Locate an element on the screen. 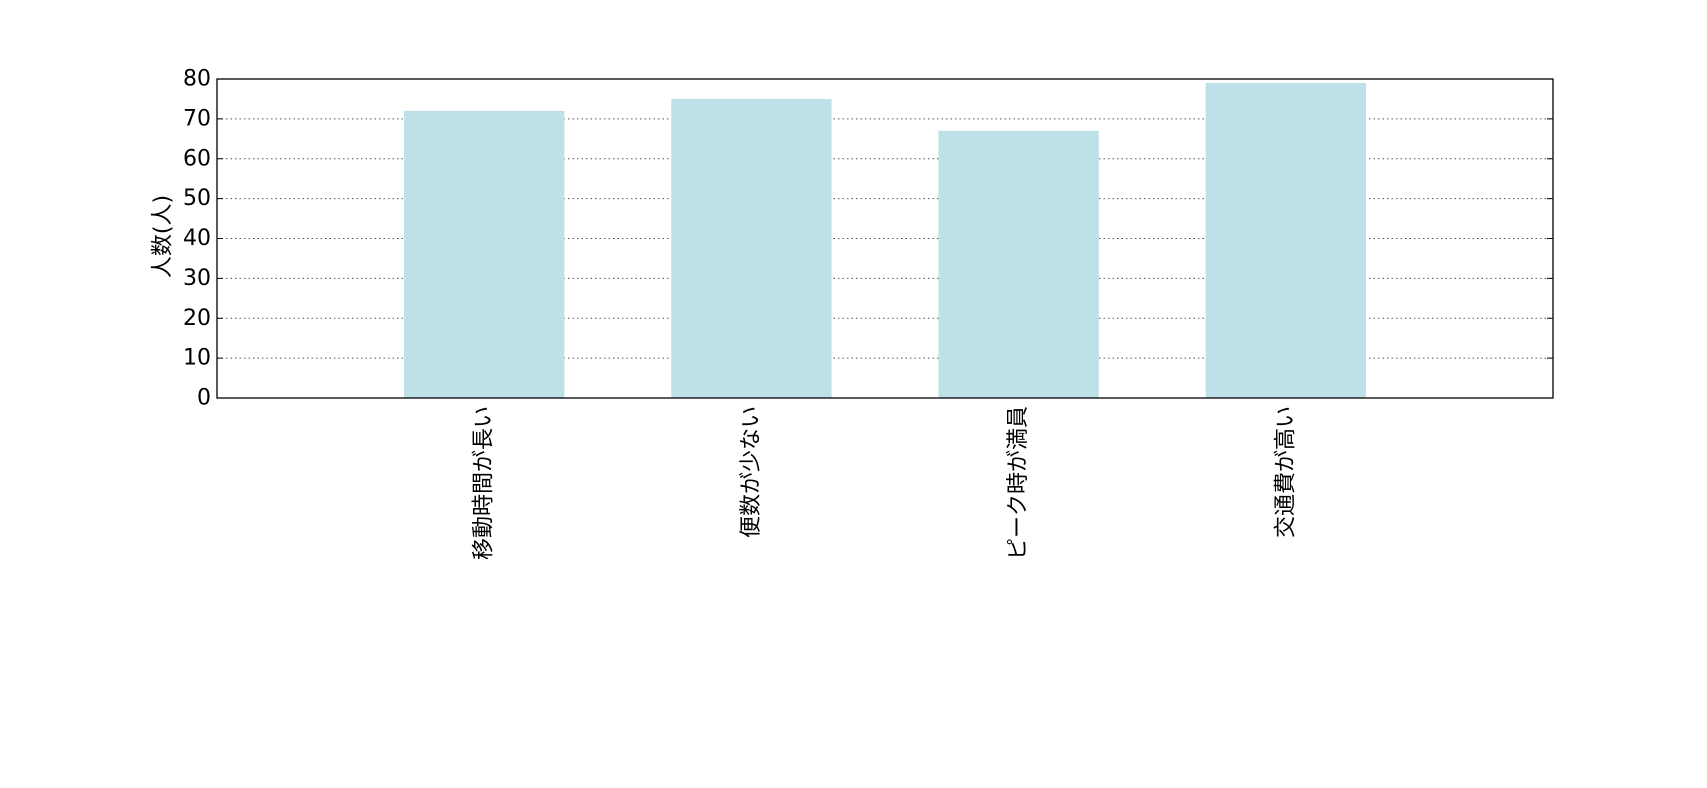  y-axis-label: 人数(人) is located at coordinates (163, 236).